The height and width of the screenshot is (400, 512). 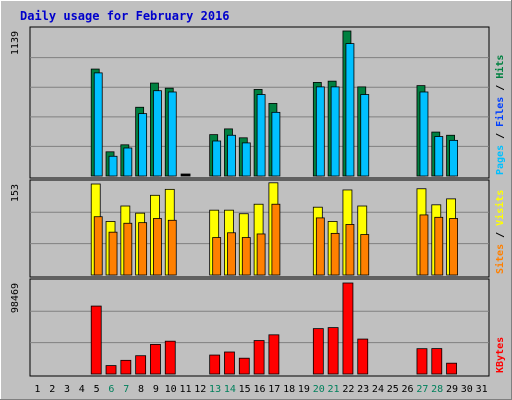 I want to click on day-label: 19, so click(x=304, y=389).